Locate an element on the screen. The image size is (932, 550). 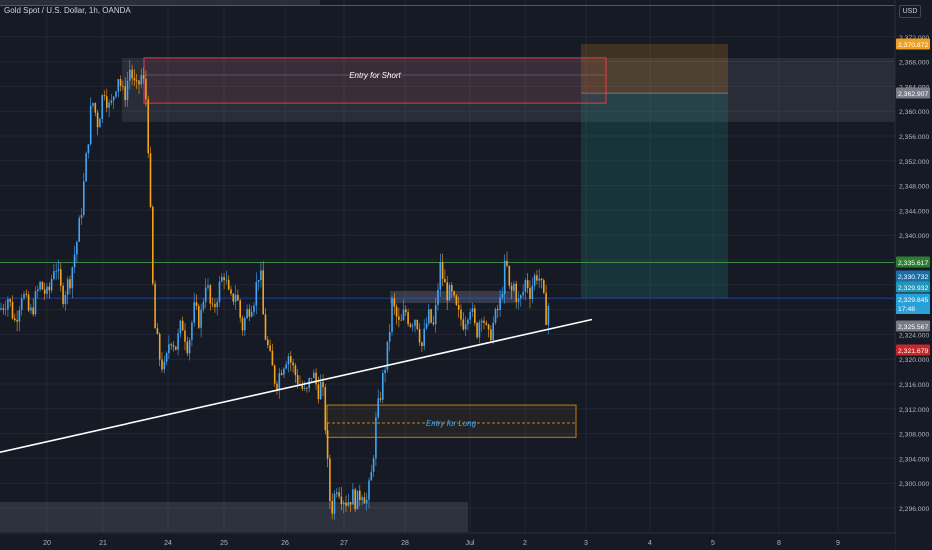
price-badge-label: 2,330.732 is located at coordinates (913, 277).